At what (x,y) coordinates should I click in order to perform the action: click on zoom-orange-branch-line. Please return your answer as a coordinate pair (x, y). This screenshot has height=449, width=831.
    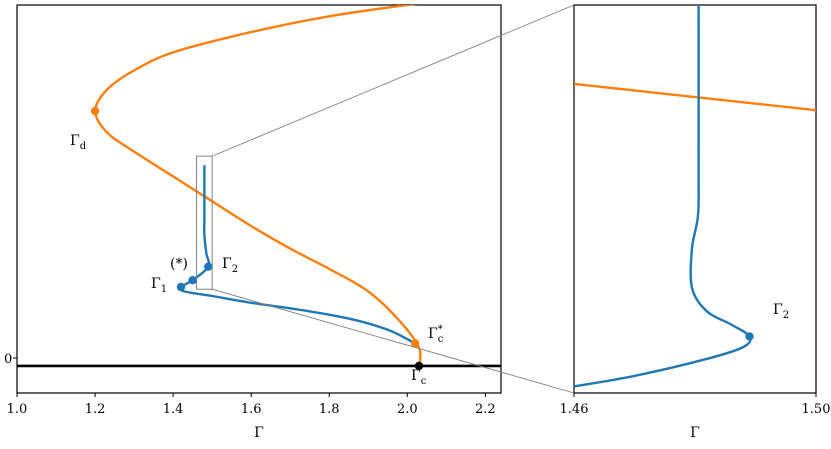
    Looking at the image, I should click on (695, 97).